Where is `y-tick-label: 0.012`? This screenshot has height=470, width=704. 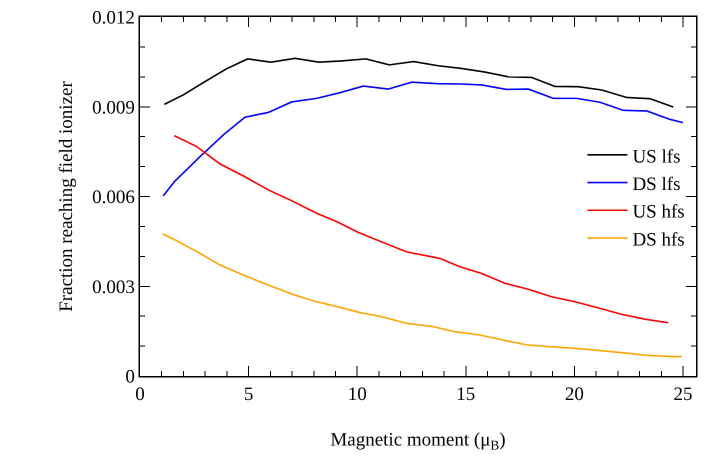 y-tick-label: 0.012 is located at coordinates (113, 18).